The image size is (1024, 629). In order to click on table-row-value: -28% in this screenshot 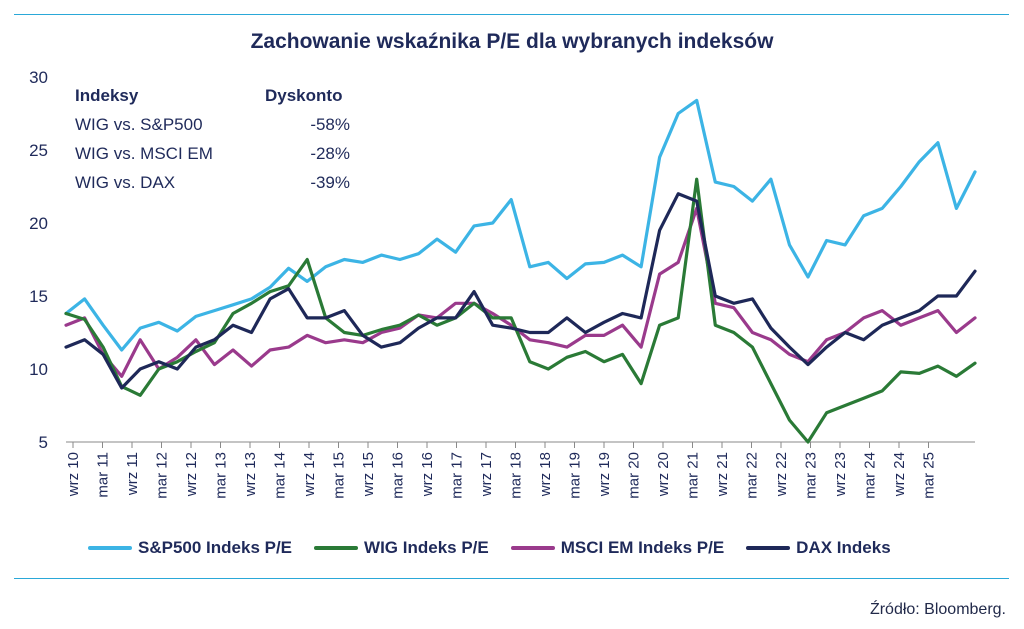, I will do `click(330, 153)`.